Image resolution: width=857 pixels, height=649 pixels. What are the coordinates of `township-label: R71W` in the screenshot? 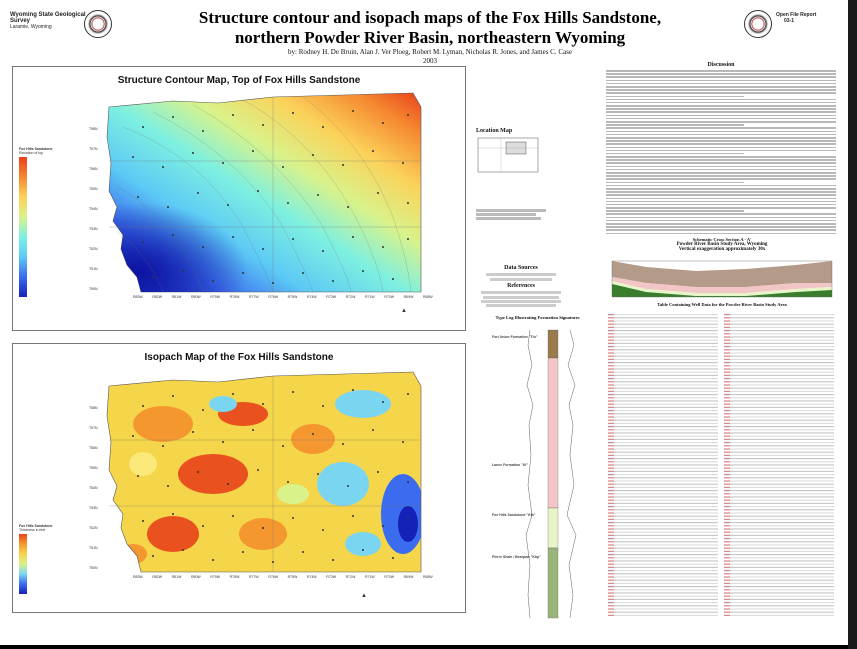 It's located at (370, 577).